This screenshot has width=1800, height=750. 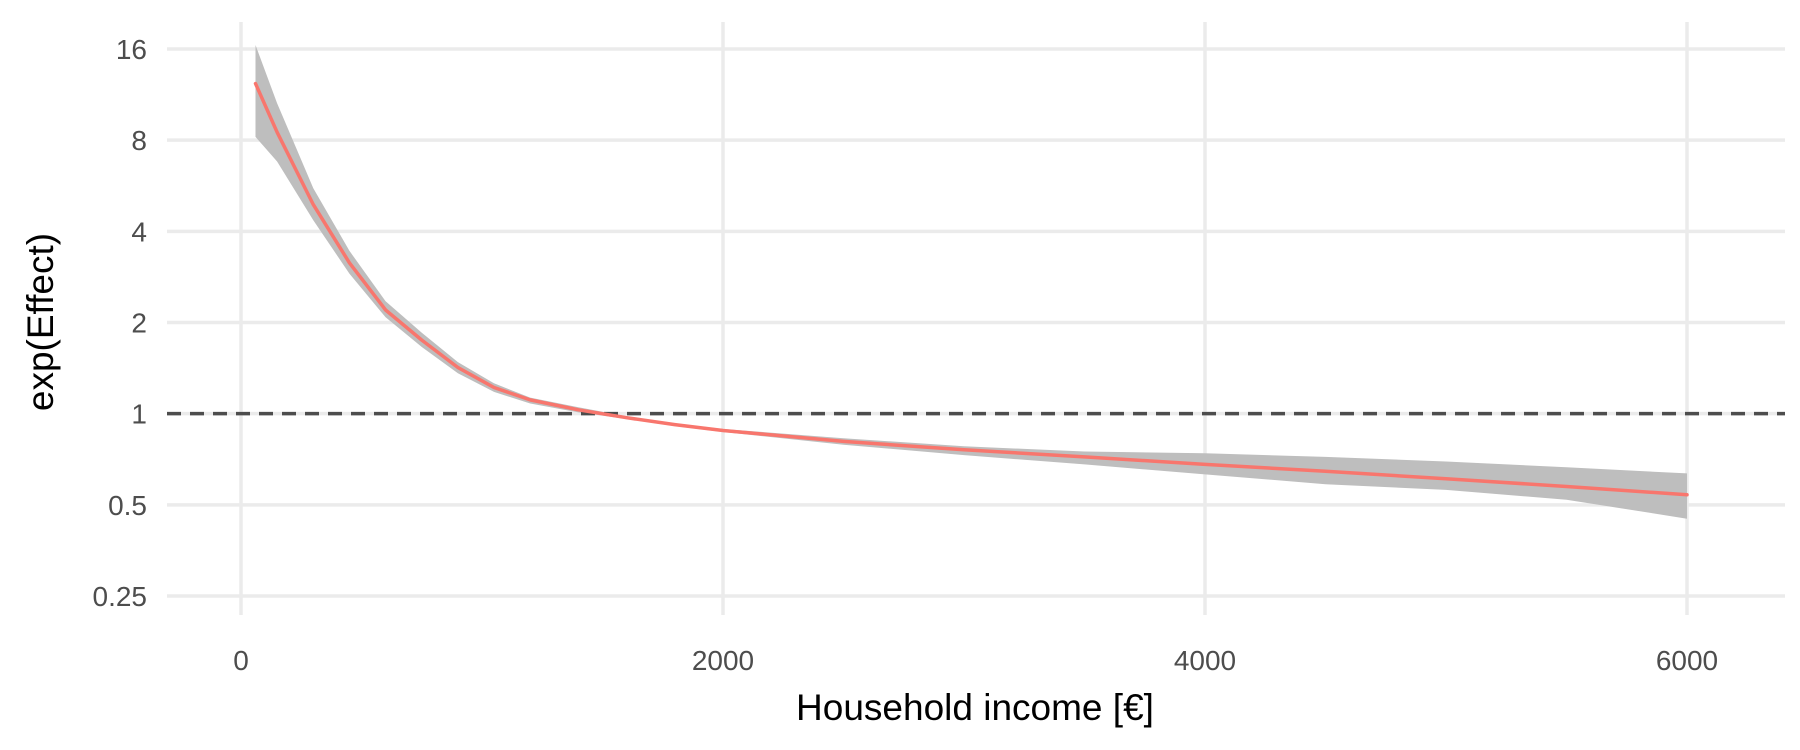 I want to click on x-axis-title: Household income [€], so click(x=975, y=707).